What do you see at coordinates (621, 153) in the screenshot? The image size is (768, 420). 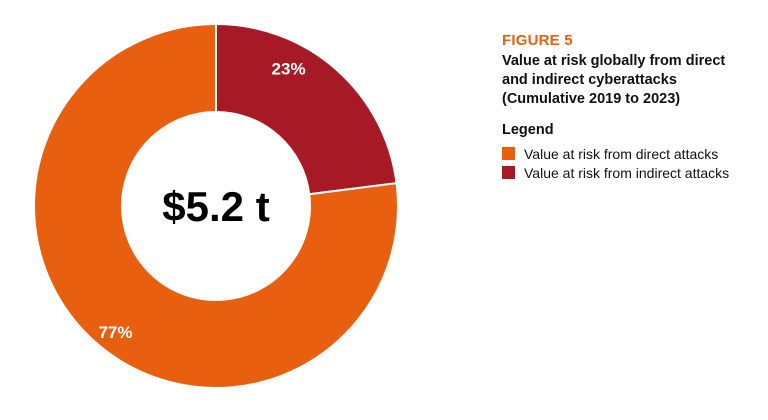 I see `legend-label-direct: Value at risk from direct attacks` at bounding box center [621, 153].